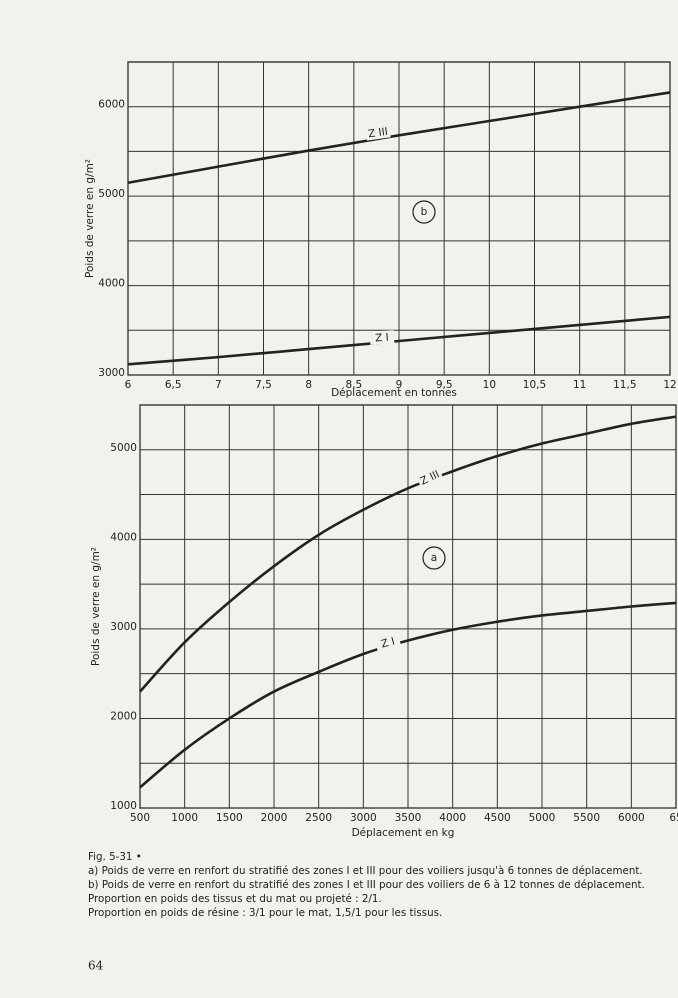 Image resolution: width=678 pixels, height=998 pixels. I want to click on x-tick-label: 10, so click(489, 385).